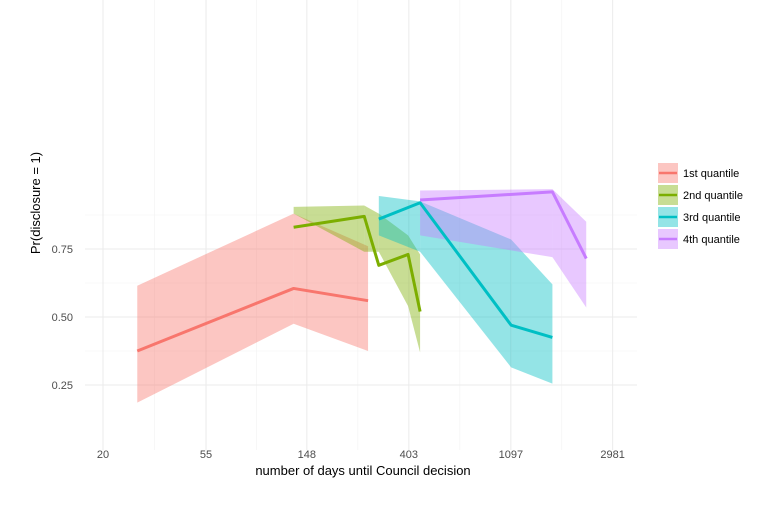 Image resolution: width=765 pixels, height=511 pixels. Describe the element at coordinates (62, 318) in the screenshot. I see `y-tick-label: 0.50` at that location.